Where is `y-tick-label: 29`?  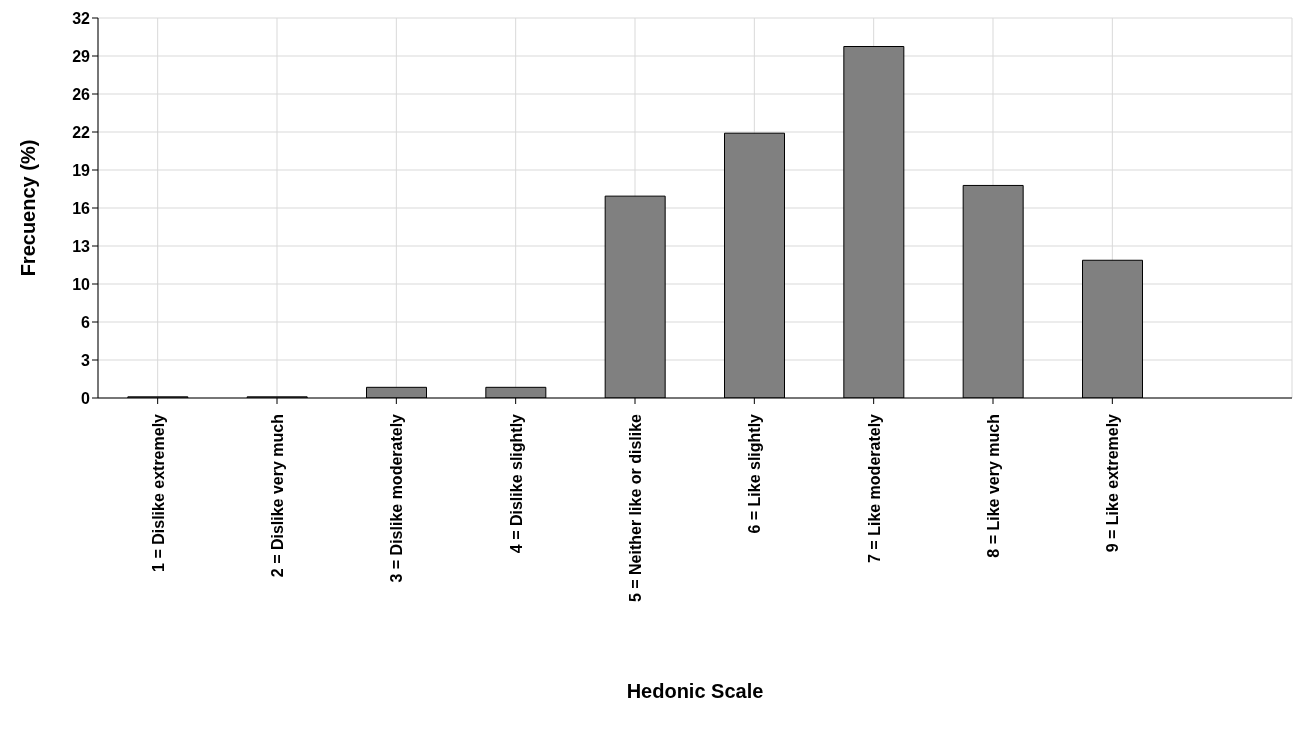
y-tick-label: 29 is located at coordinates (81, 56).